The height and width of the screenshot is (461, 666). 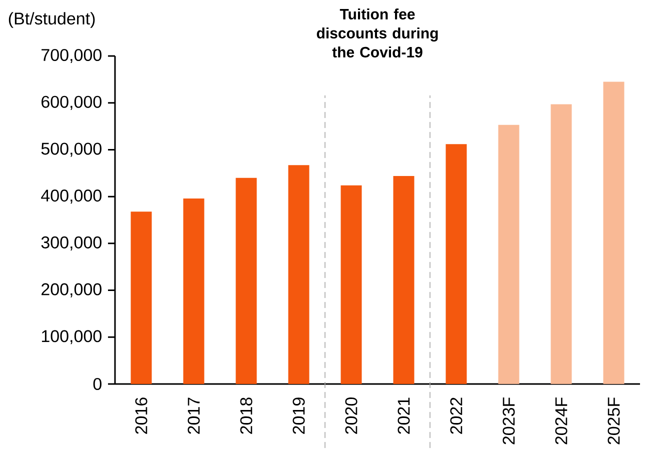 What do you see at coordinates (51, 20) in the screenshot?
I see `y-axis-title: (Bt/student)` at bounding box center [51, 20].